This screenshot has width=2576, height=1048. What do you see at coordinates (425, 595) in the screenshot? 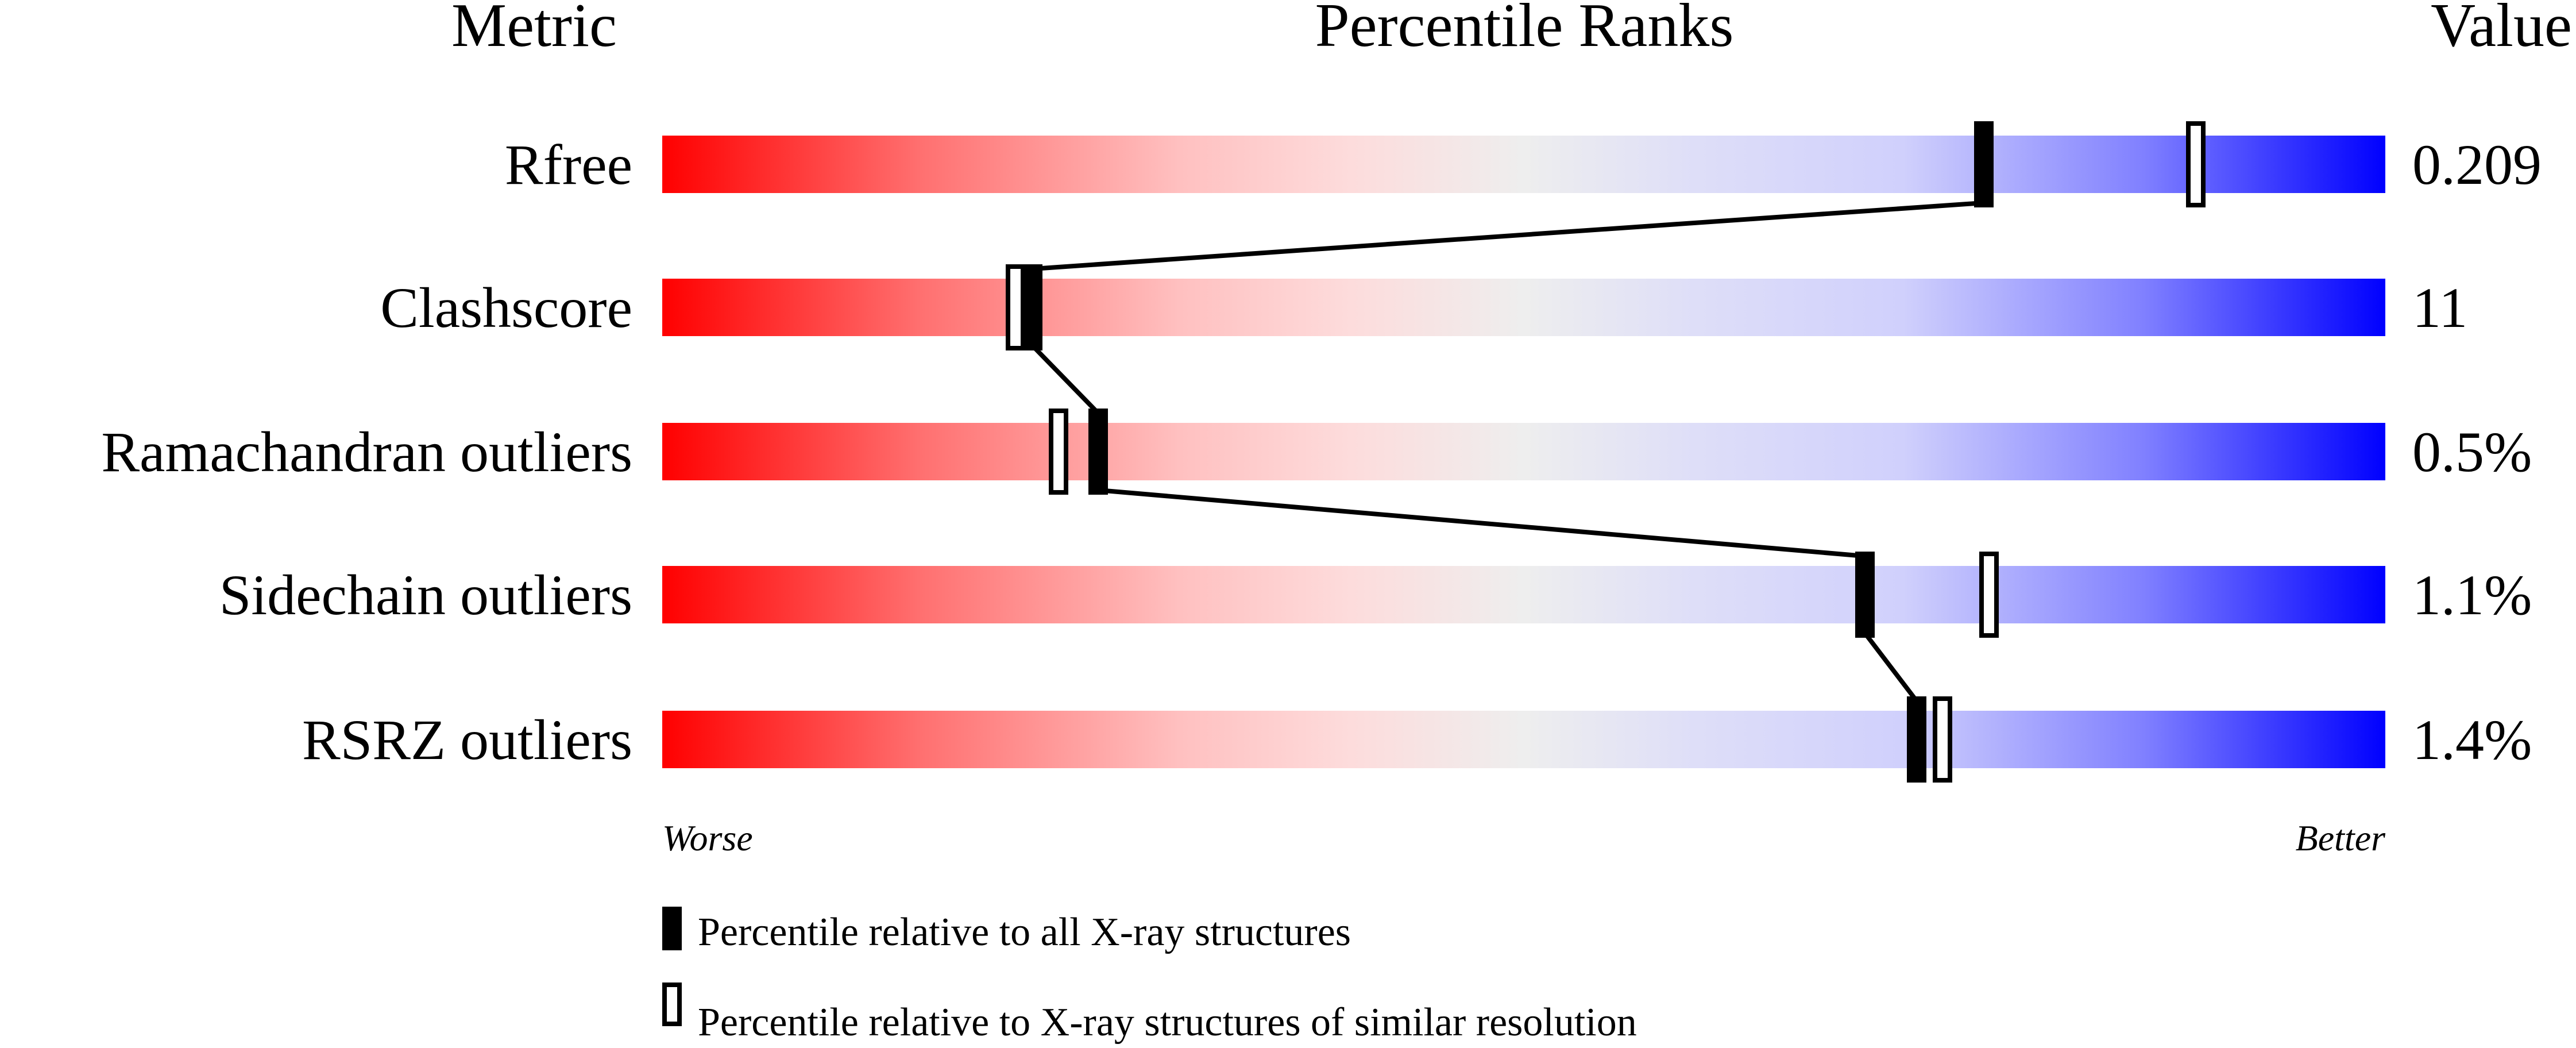
I see `metric-label: Sidechain outliers` at bounding box center [425, 595].